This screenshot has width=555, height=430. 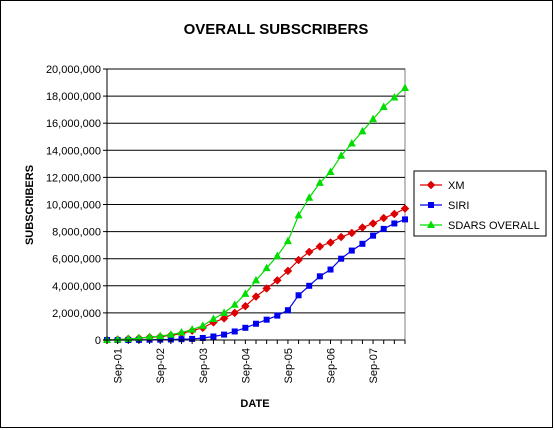 I want to click on legend-label: SIRI, so click(x=458, y=206).